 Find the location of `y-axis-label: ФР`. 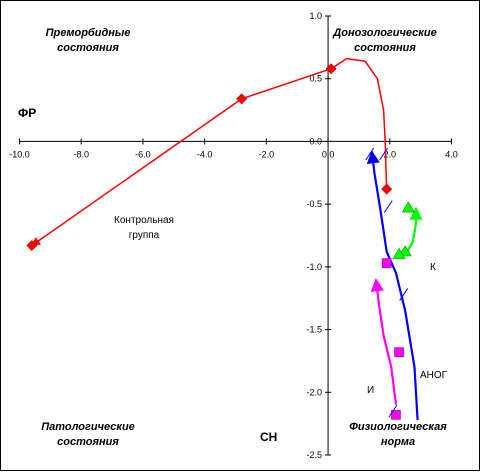

y-axis-label: ФР is located at coordinates (27, 113).